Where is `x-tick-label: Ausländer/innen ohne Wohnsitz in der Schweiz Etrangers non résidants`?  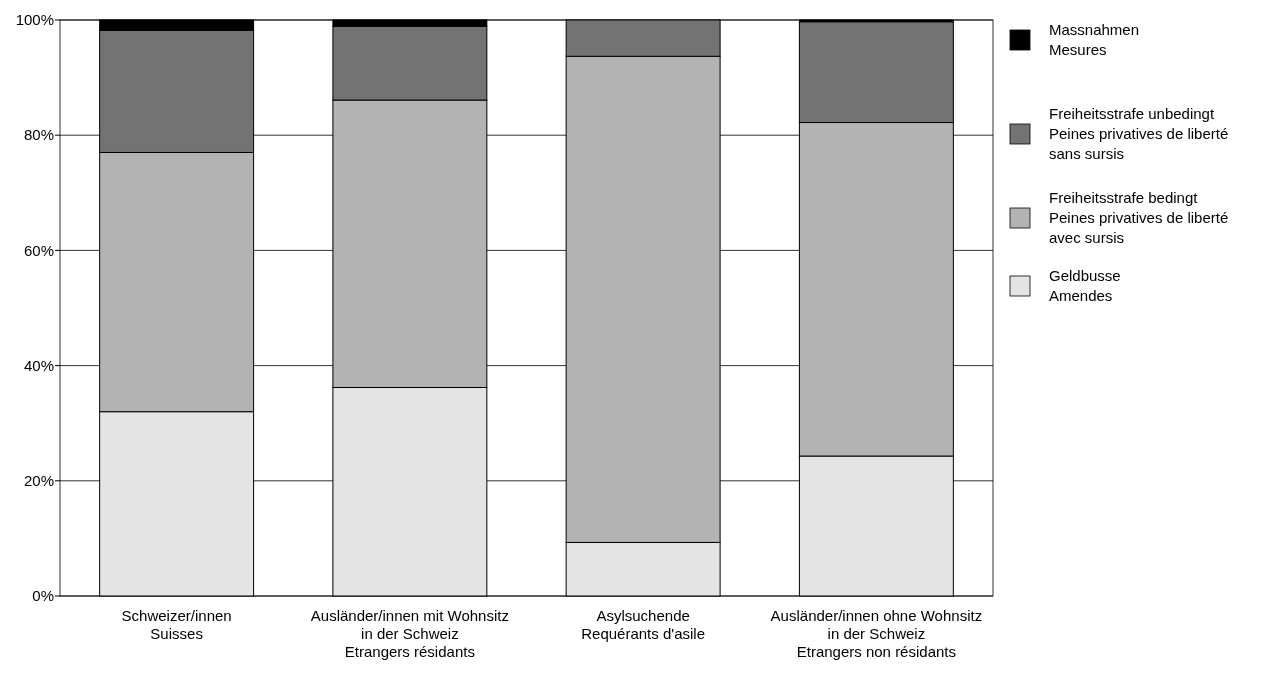
x-tick-label: Ausländer/innen ohne Wohnsitz in der Schweiz Etrangers non résidants is located at coordinates (876, 633).